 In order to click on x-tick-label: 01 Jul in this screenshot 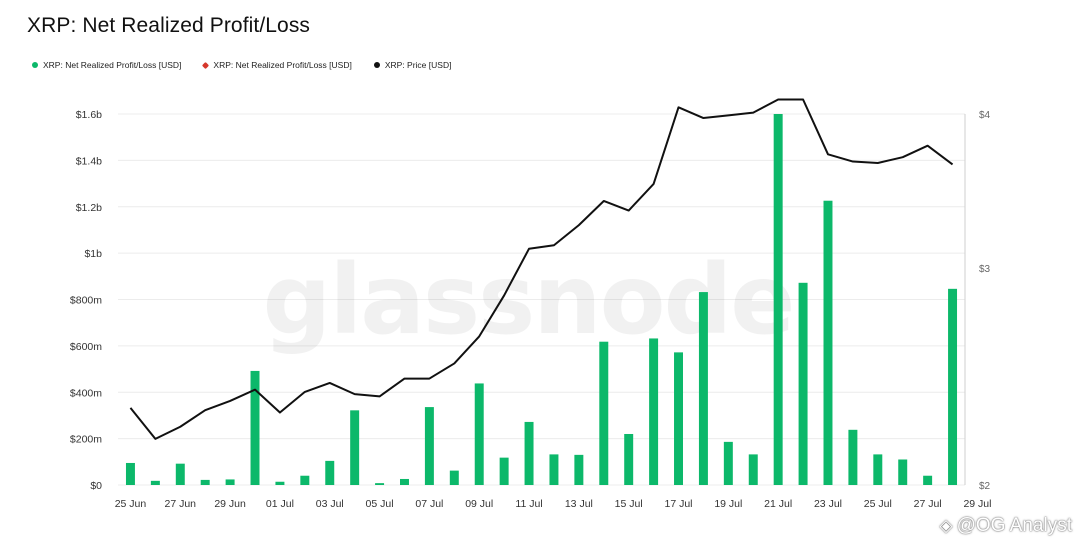, I will do `click(280, 504)`.